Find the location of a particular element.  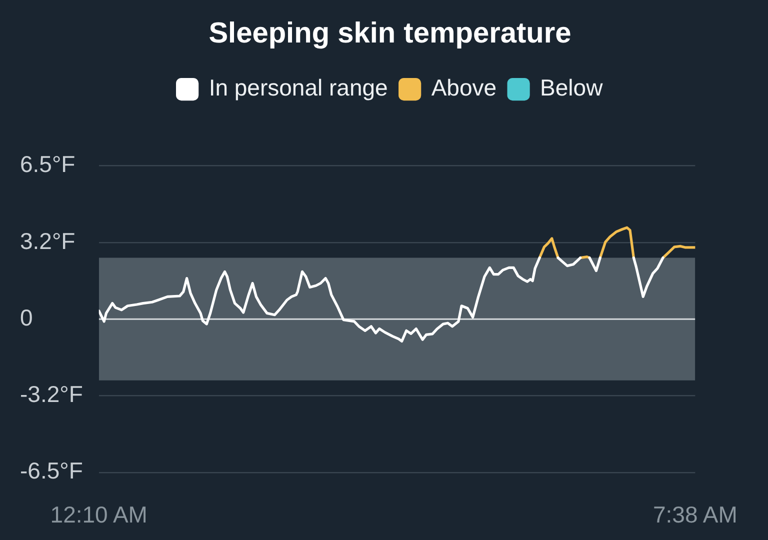

chart-title: Sleeping skin temperature is located at coordinates (390, 33).